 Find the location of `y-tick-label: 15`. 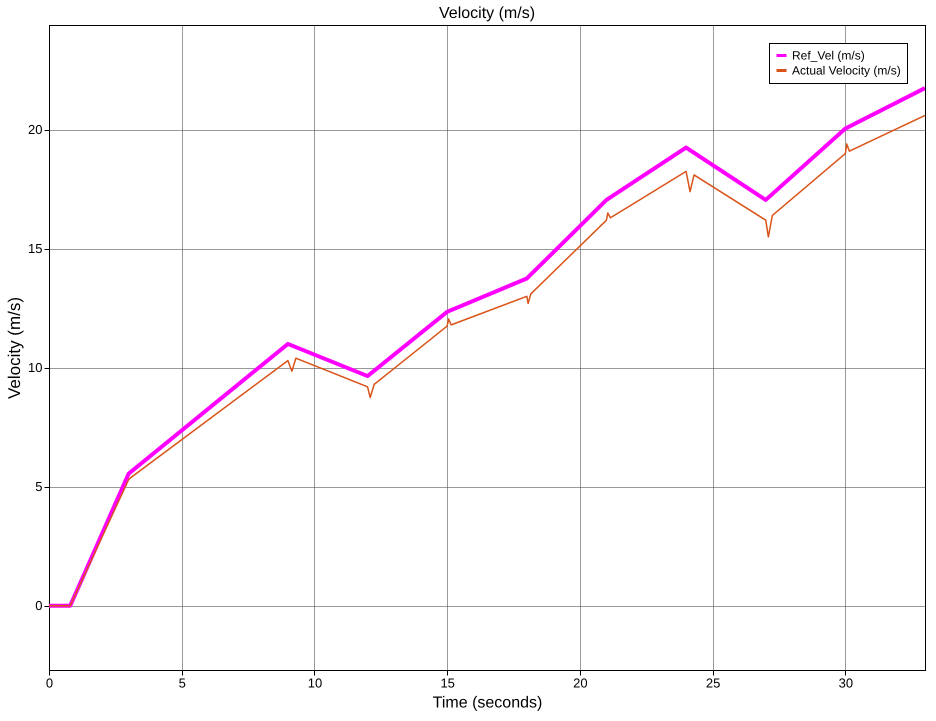

y-tick-label: 15 is located at coordinates (35, 248).